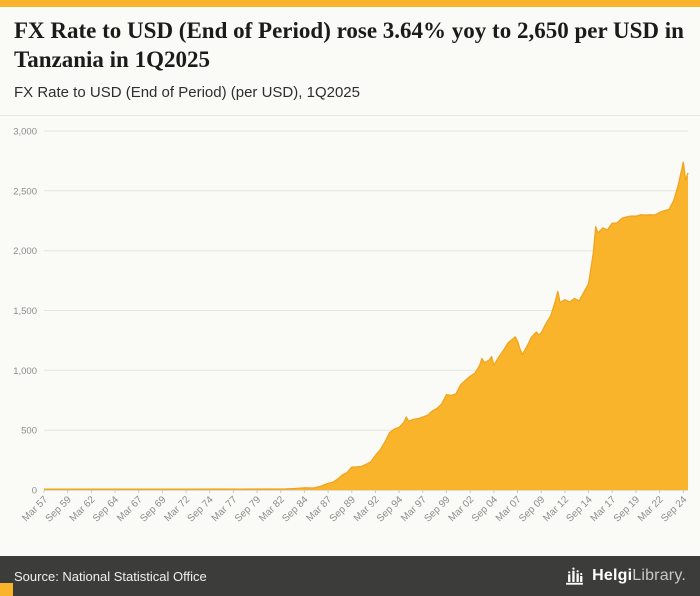 This screenshot has height=596, width=700. I want to click on accent-corner-square, so click(6, 589).